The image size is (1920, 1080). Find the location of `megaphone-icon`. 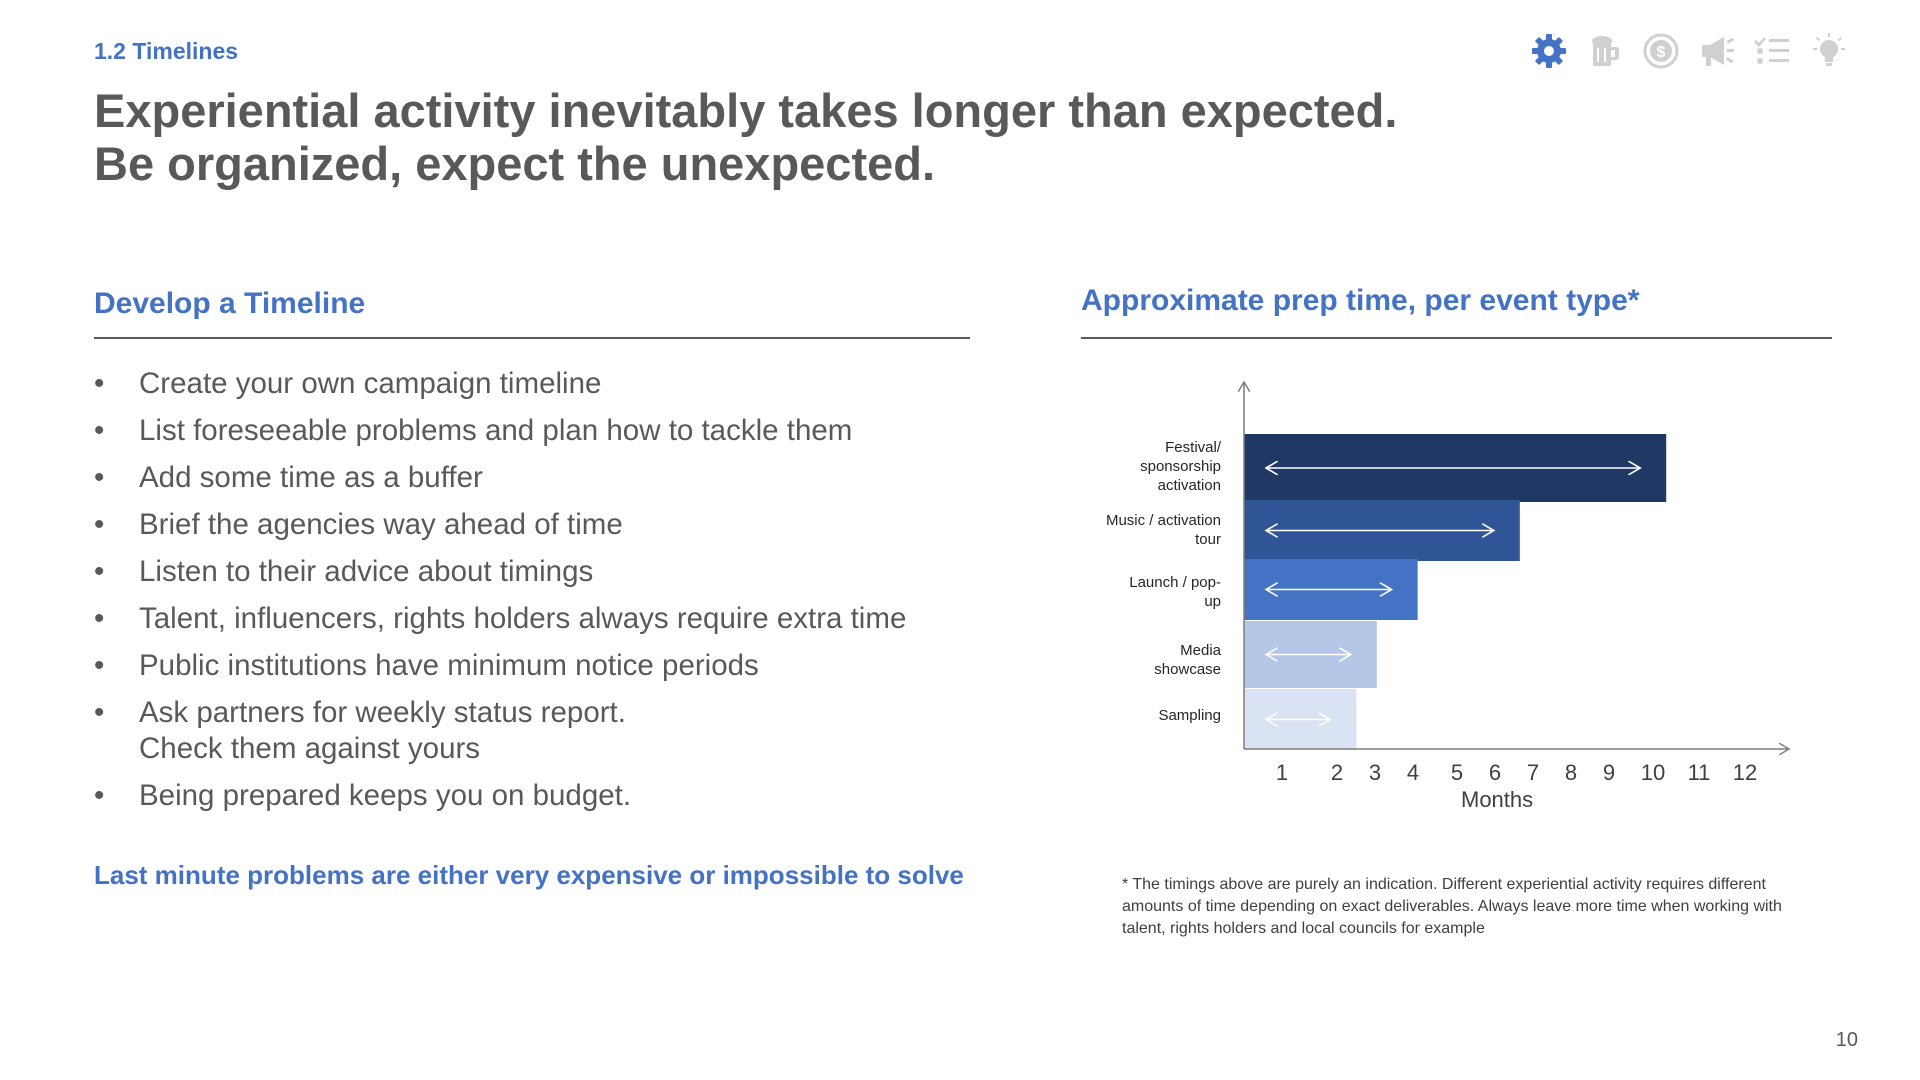

megaphone-icon is located at coordinates (1717, 51).